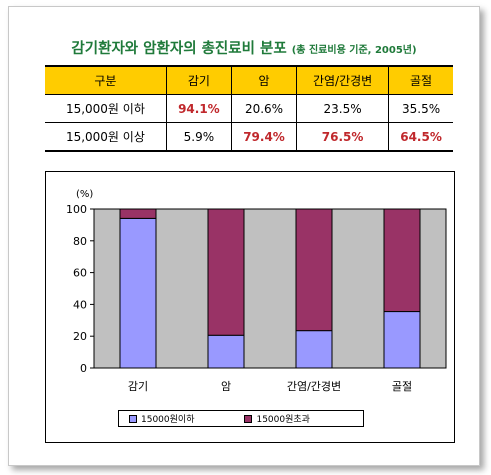 The width and height of the screenshot is (491, 475). What do you see at coordinates (198, 80) in the screenshot?
I see `header-cell: 감기` at bounding box center [198, 80].